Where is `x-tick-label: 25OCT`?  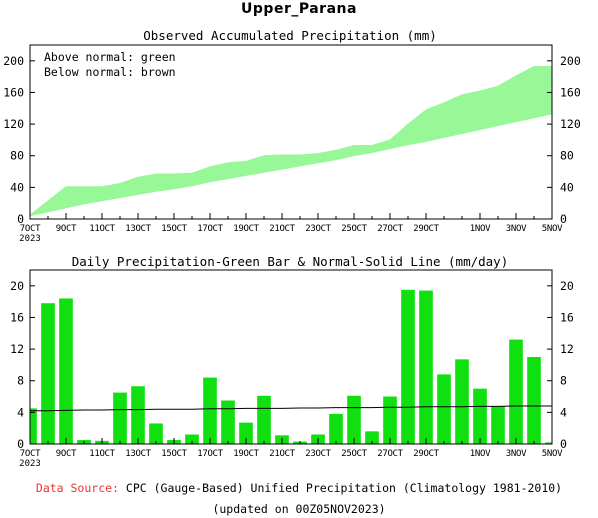
x-tick-label: 25OCT is located at coordinates (354, 454).